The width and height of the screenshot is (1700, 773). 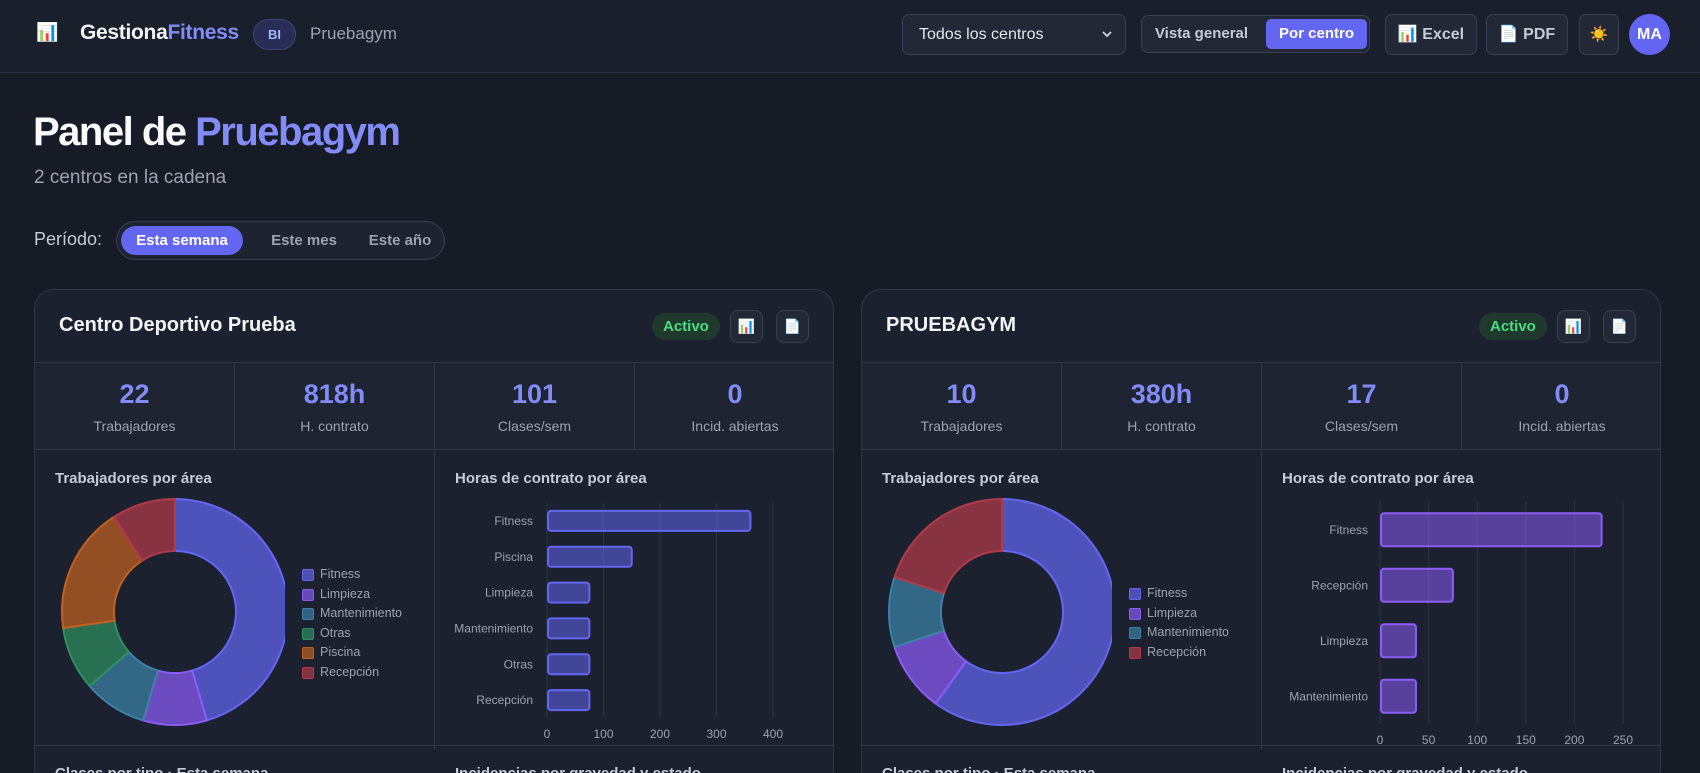 I want to click on view-by-center-button: Por centro, so click(x=1316, y=34).